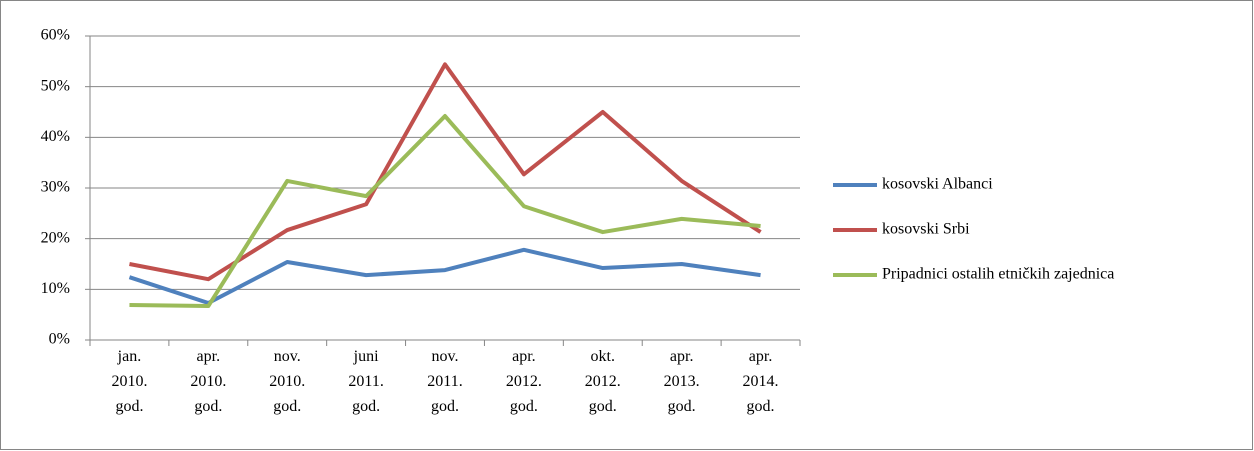 The height and width of the screenshot is (451, 1254). What do you see at coordinates (55, 187) in the screenshot?
I see `y-tick-label: 30%` at bounding box center [55, 187].